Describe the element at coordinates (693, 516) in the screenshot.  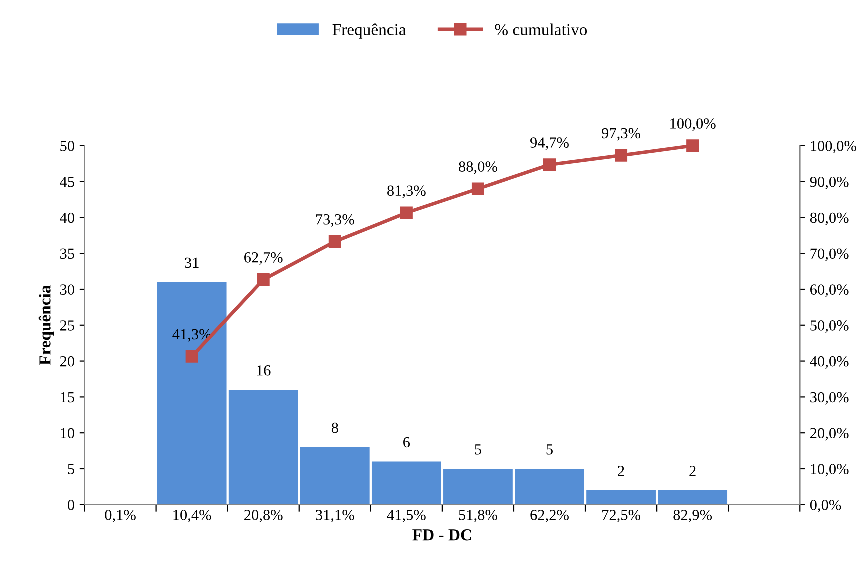
I see `x-tick-label: 82,9%` at that location.